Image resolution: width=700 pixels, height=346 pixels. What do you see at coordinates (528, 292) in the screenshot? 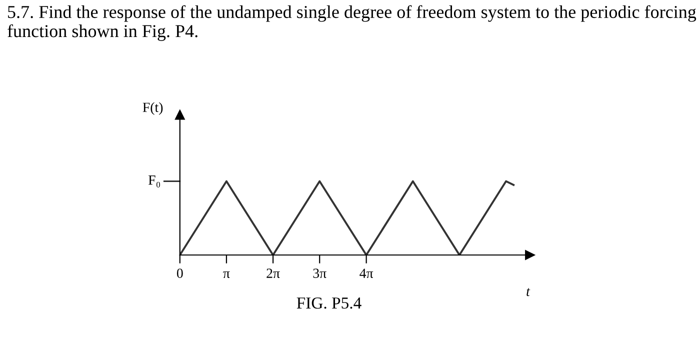
I see `x-axis-title: t` at bounding box center [528, 292].